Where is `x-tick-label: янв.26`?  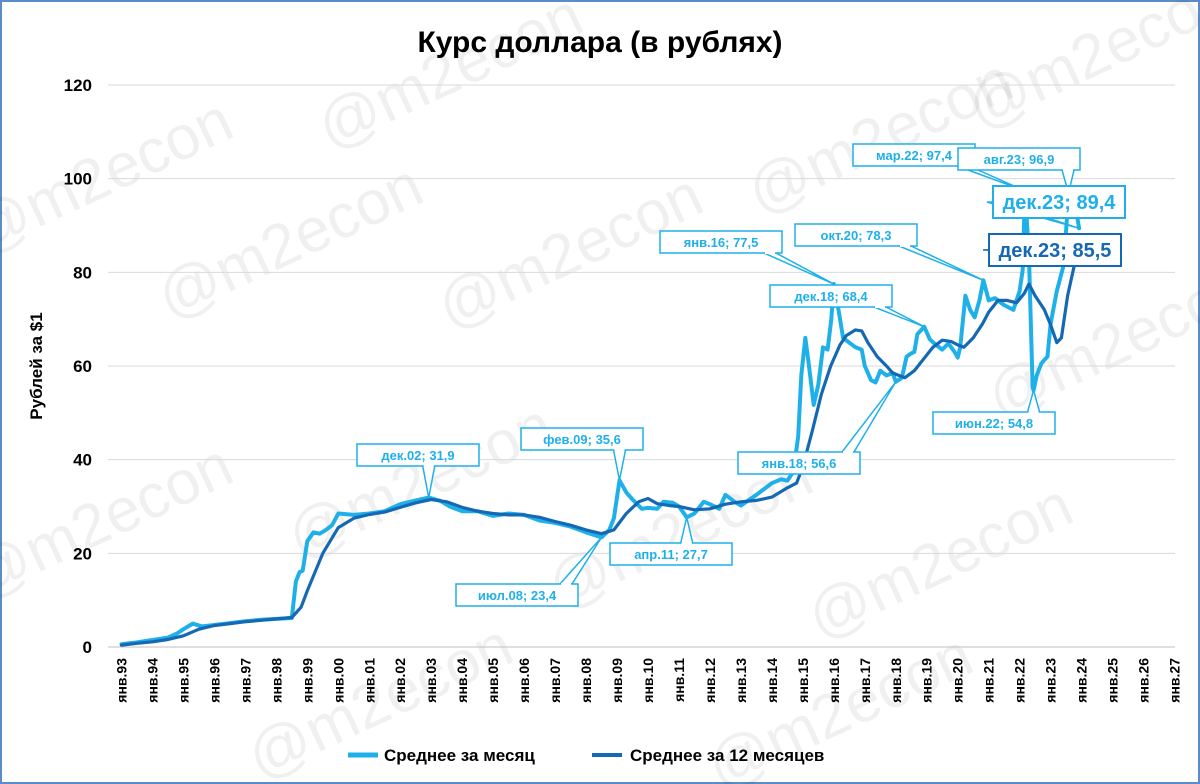 x-tick-label: янв.26 is located at coordinates (1144, 680).